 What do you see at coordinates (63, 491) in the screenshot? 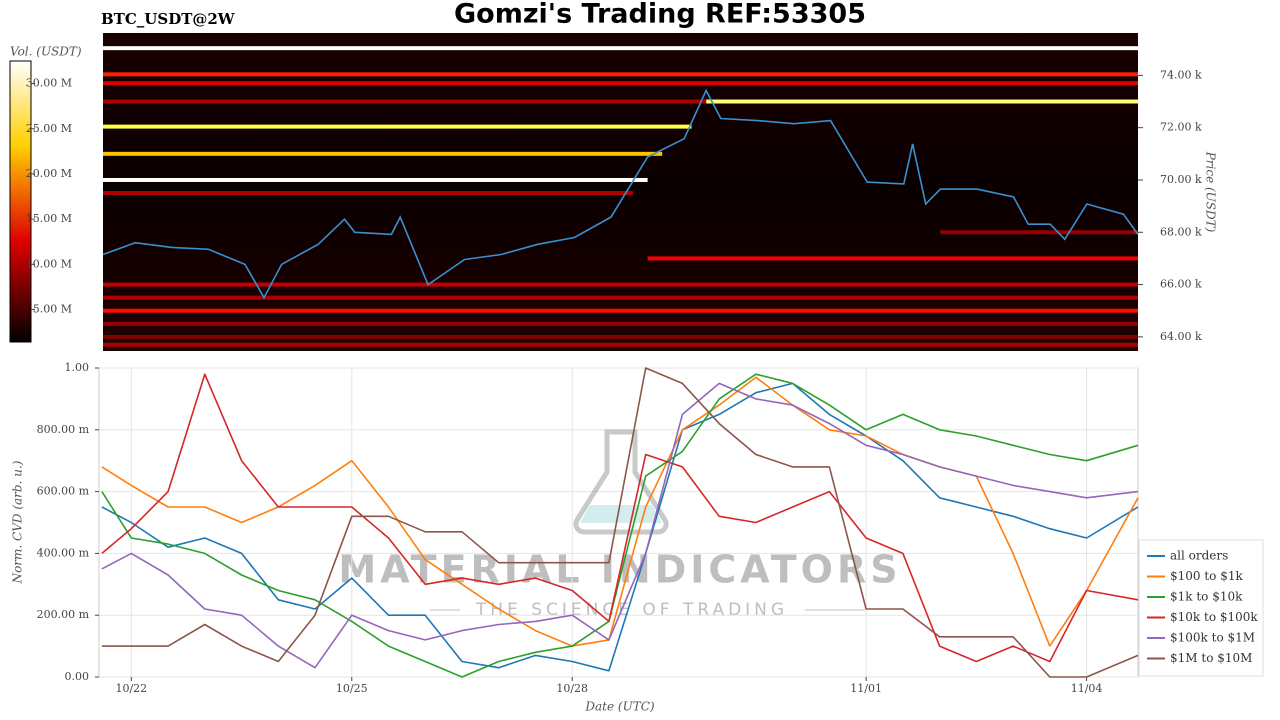
I see `y-tick-label: 600.00 m` at bounding box center [63, 491].